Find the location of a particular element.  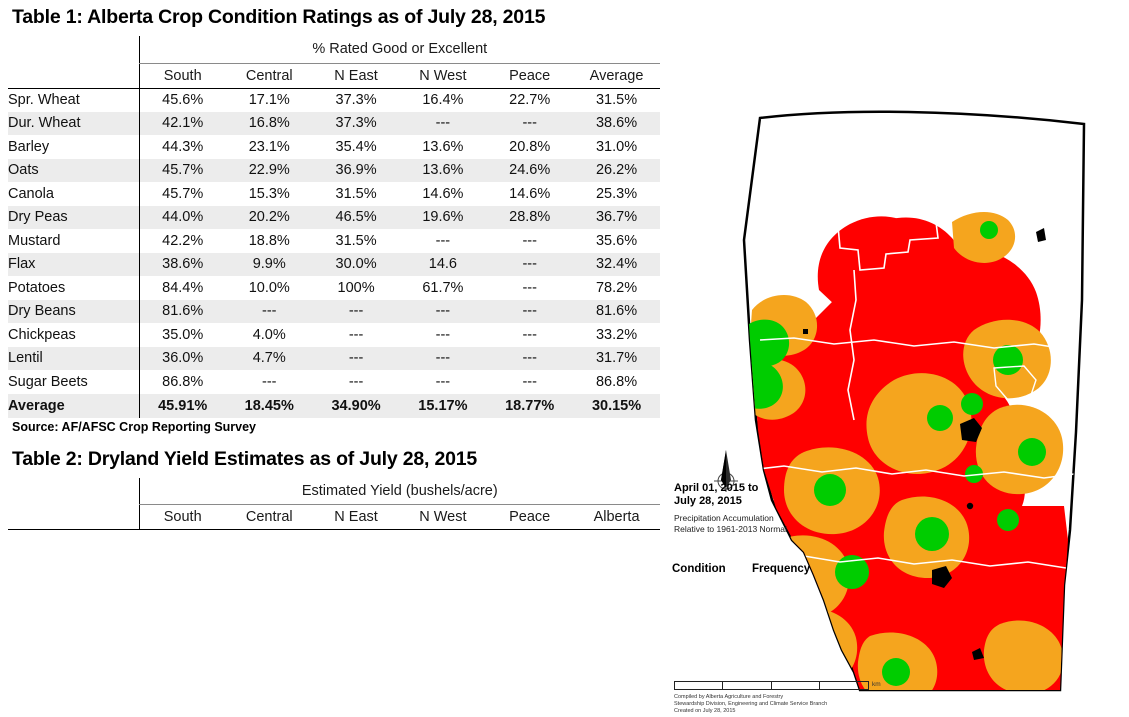

data-cell: 81.6% is located at coordinates (183, 311).